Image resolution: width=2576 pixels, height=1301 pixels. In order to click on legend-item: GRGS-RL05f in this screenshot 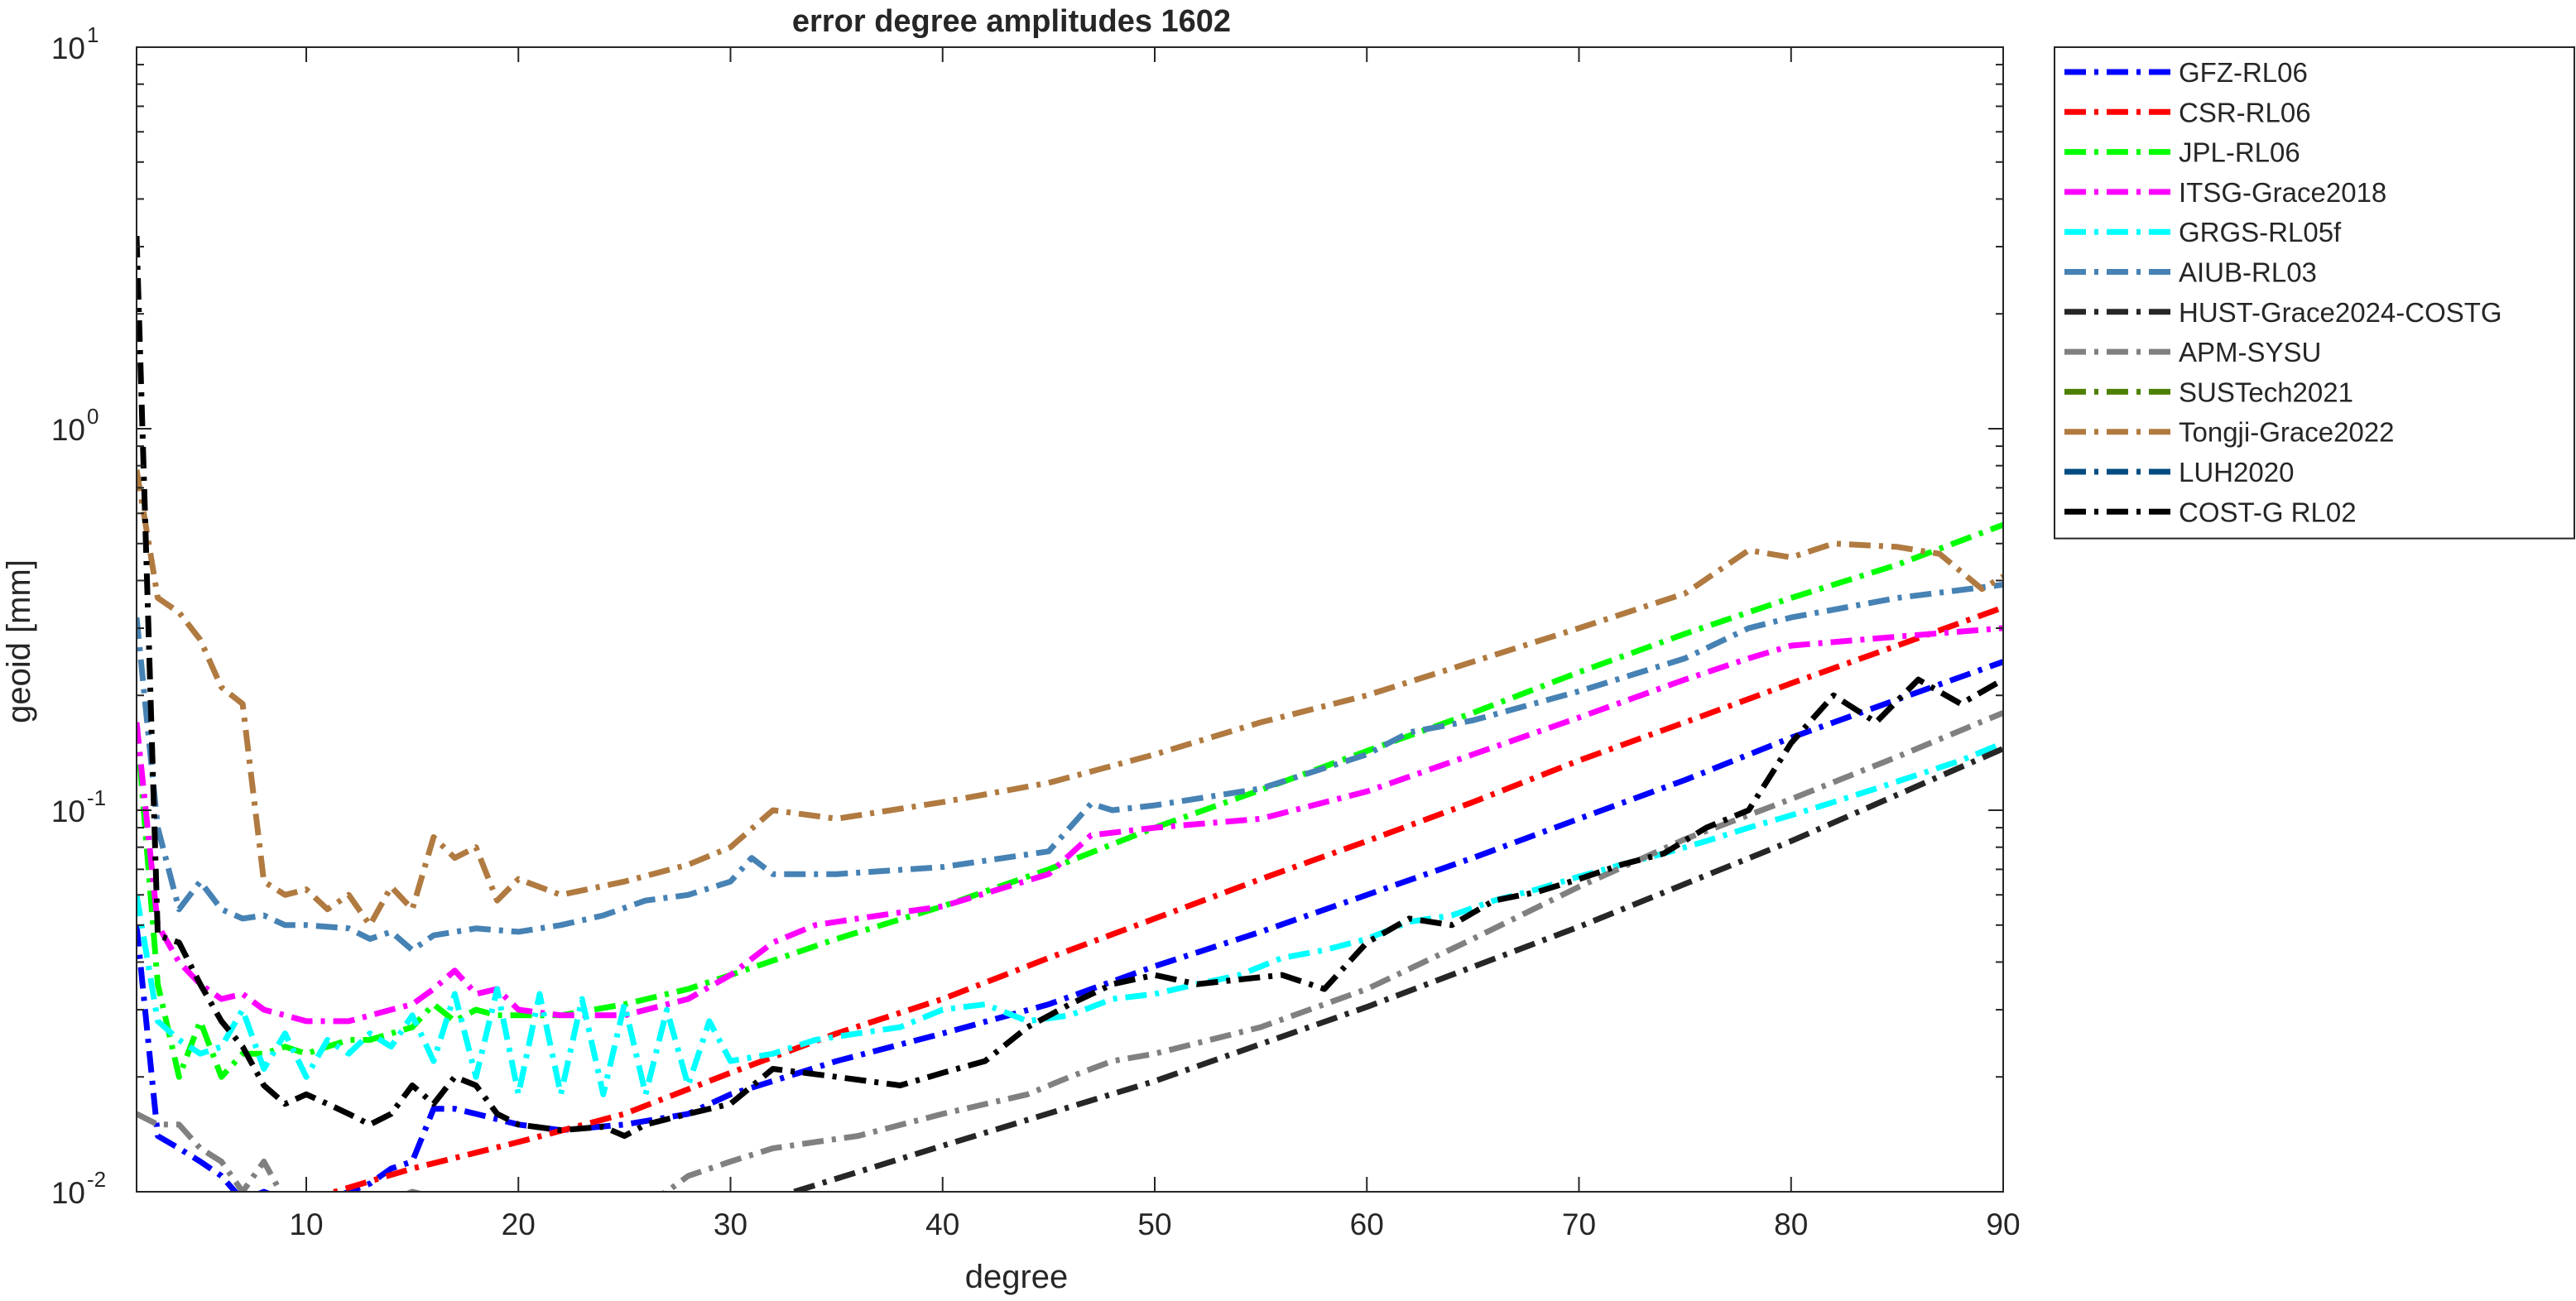, I will do `click(2203, 232)`.